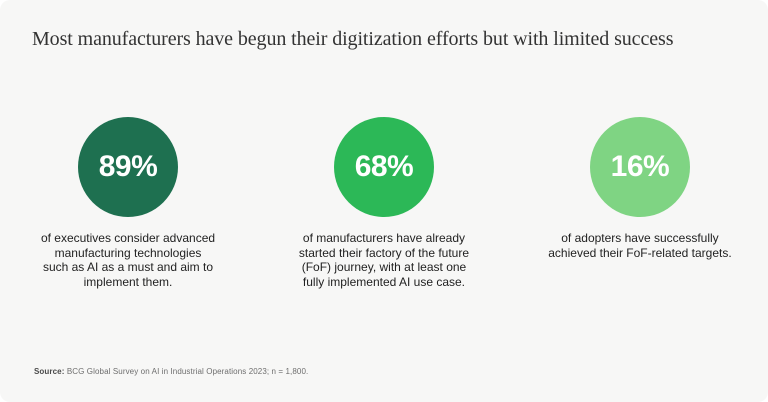 Image resolution: width=768 pixels, height=402 pixels. I want to click on stat-circle-16: 16%, so click(639, 167).